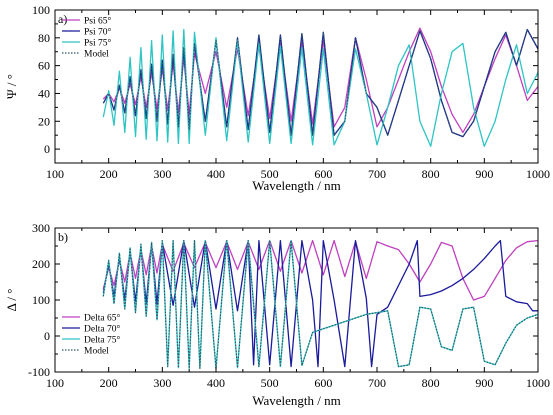  What do you see at coordinates (39, 372) in the screenshot?
I see `y-tick-label: -100` at bounding box center [39, 372].